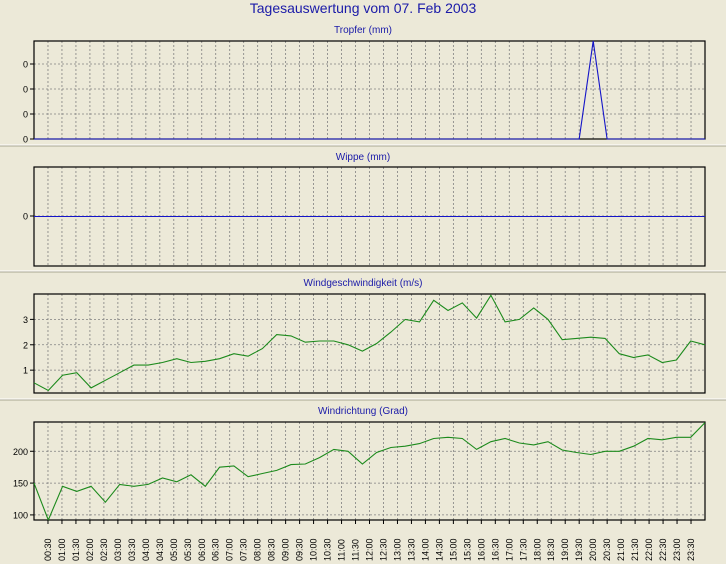 The height and width of the screenshot is (564, 726). What do you see at coordinates (397, 549) in the screenshot?
I see `x-tick-label: 13:00` at bounding box center [397, 549].